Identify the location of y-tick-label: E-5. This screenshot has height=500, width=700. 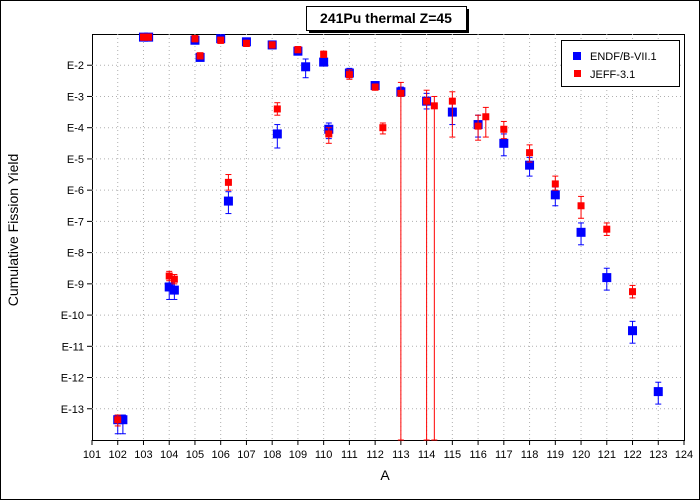
(75, 160).